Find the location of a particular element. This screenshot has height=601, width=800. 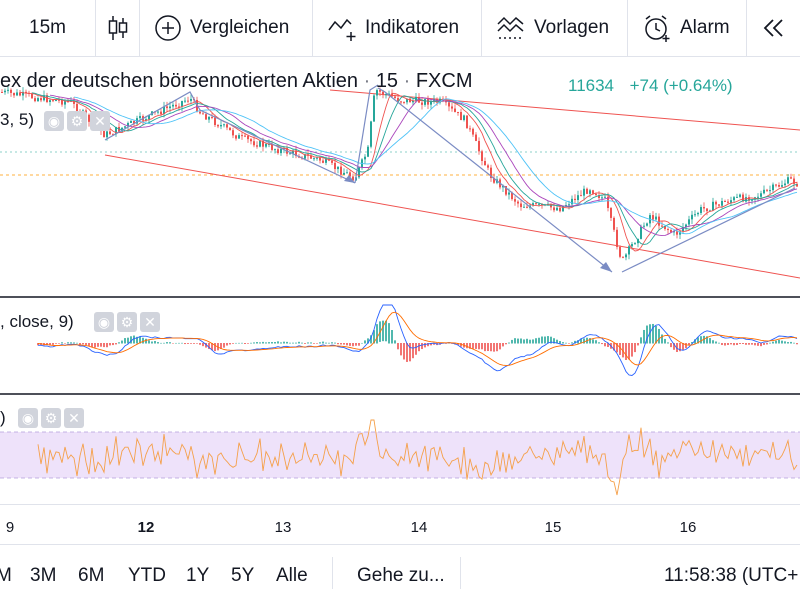

templates-button: Vorlagen is located at coordinates (555, 28).